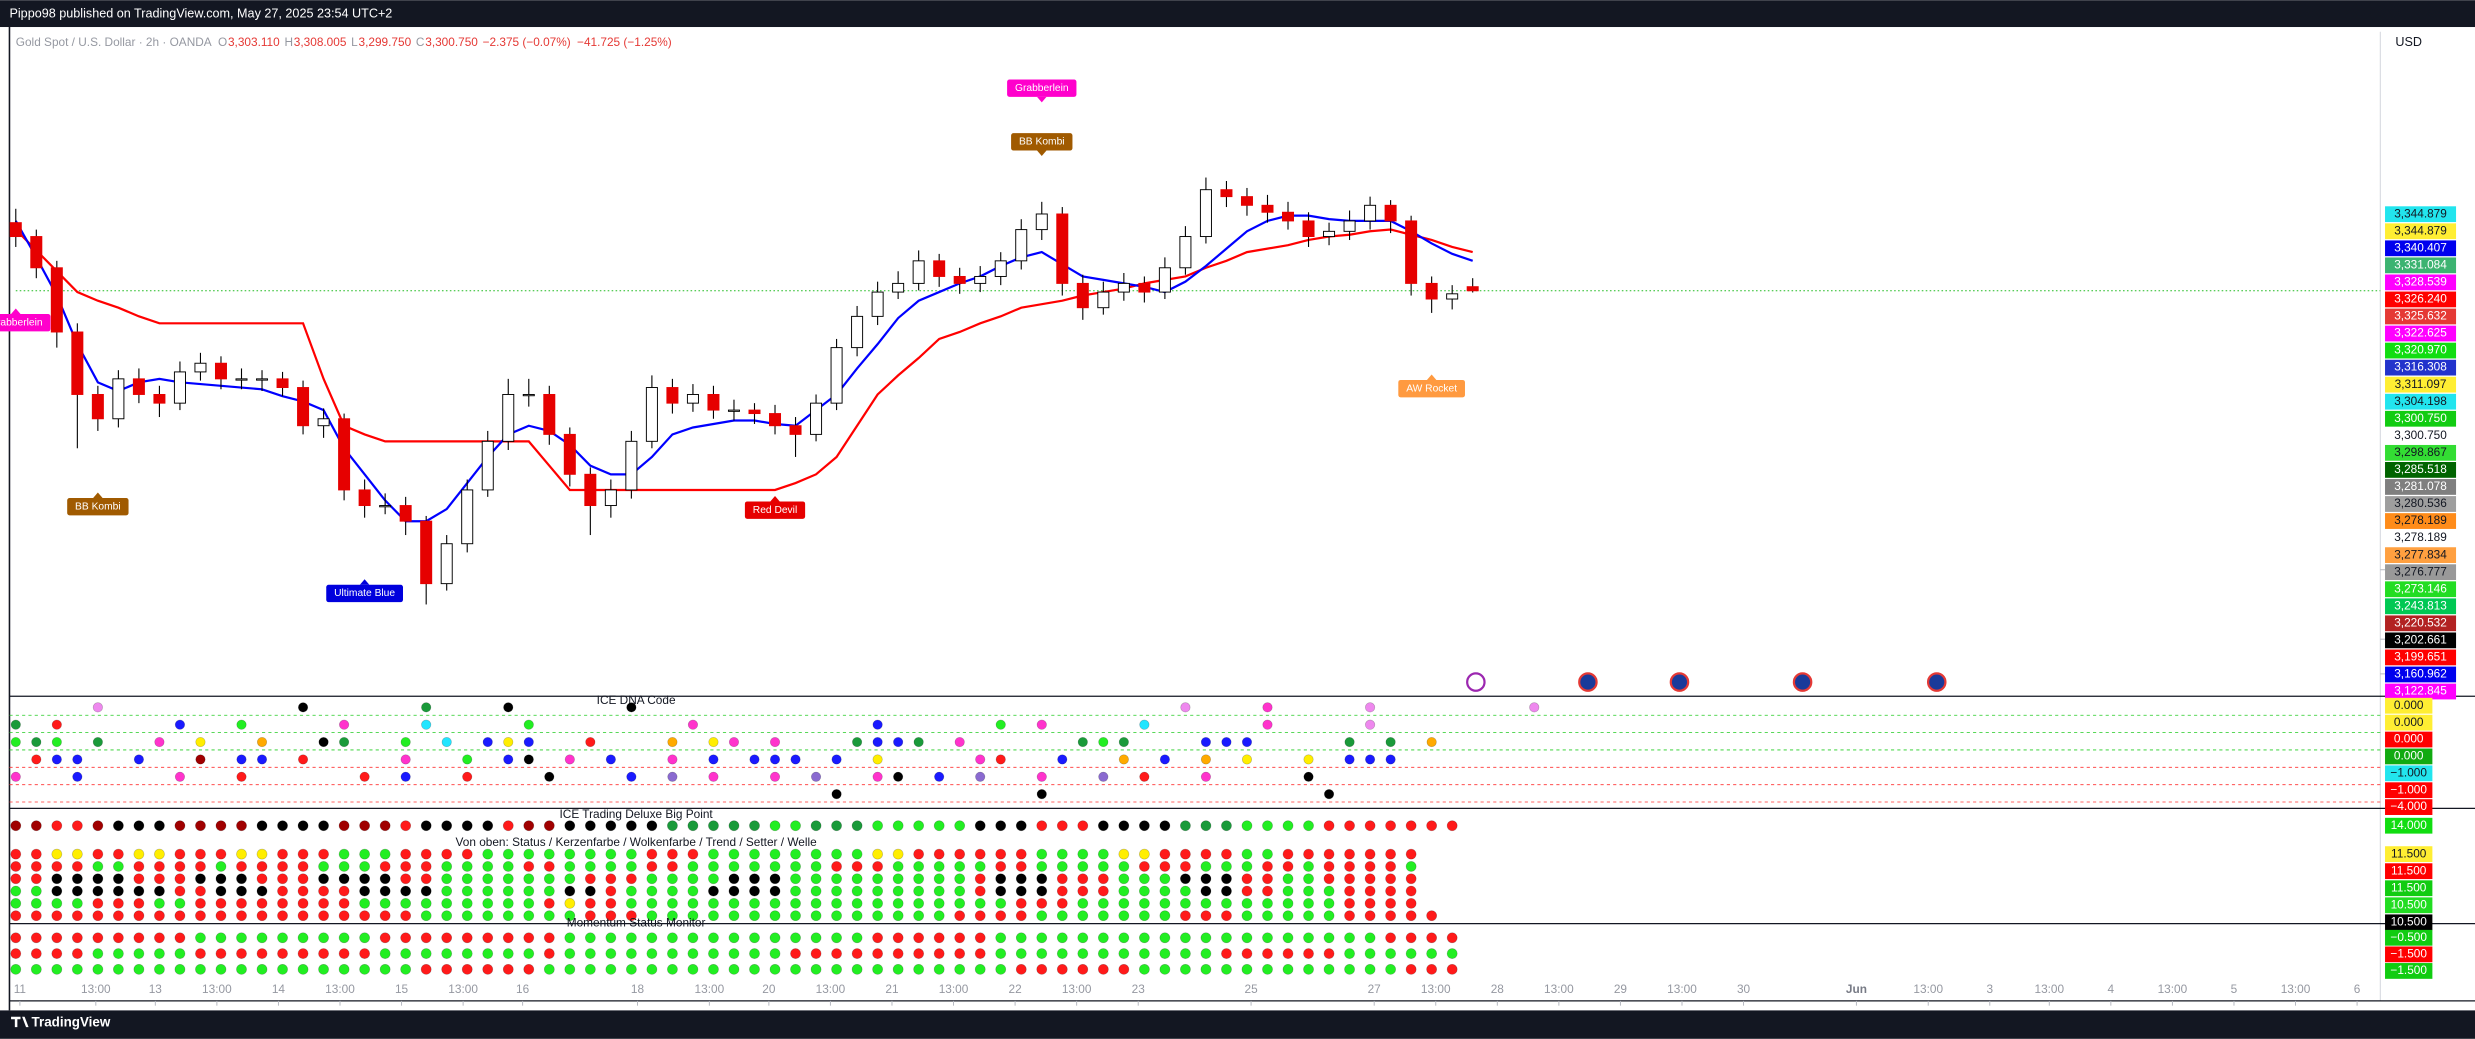 The width and height of the screenshot is (2475, 1039). I want to click on signal-text: Red Devil, so click(775, 510).